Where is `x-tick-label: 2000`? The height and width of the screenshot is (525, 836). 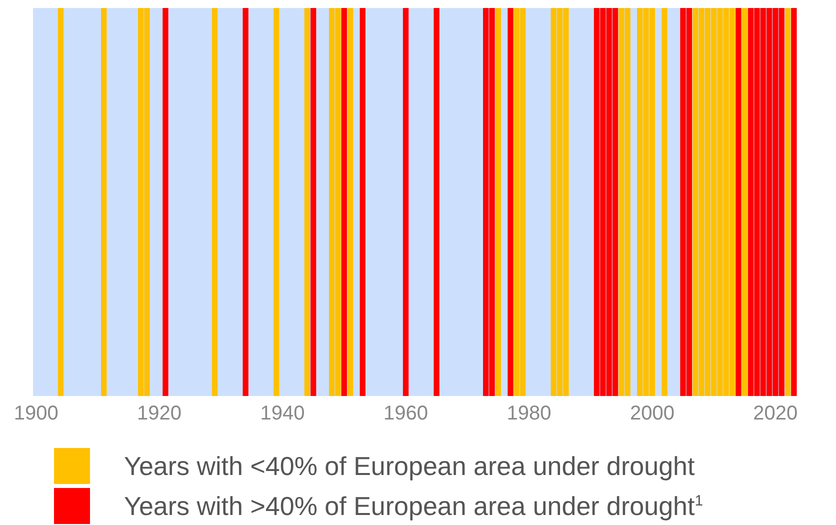
x-tick-label: 2000 is located at coordinates (652, 413).